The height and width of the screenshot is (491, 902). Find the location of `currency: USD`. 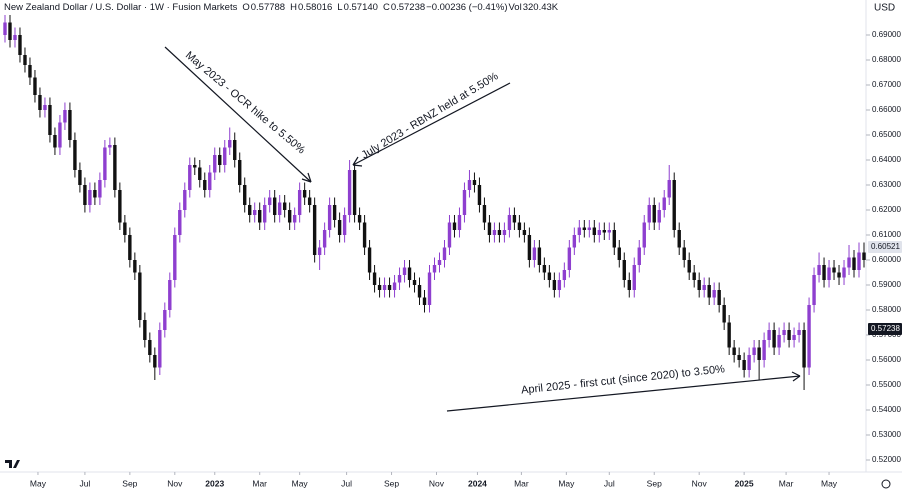

currency: USD is located at coordinates (884, 8).